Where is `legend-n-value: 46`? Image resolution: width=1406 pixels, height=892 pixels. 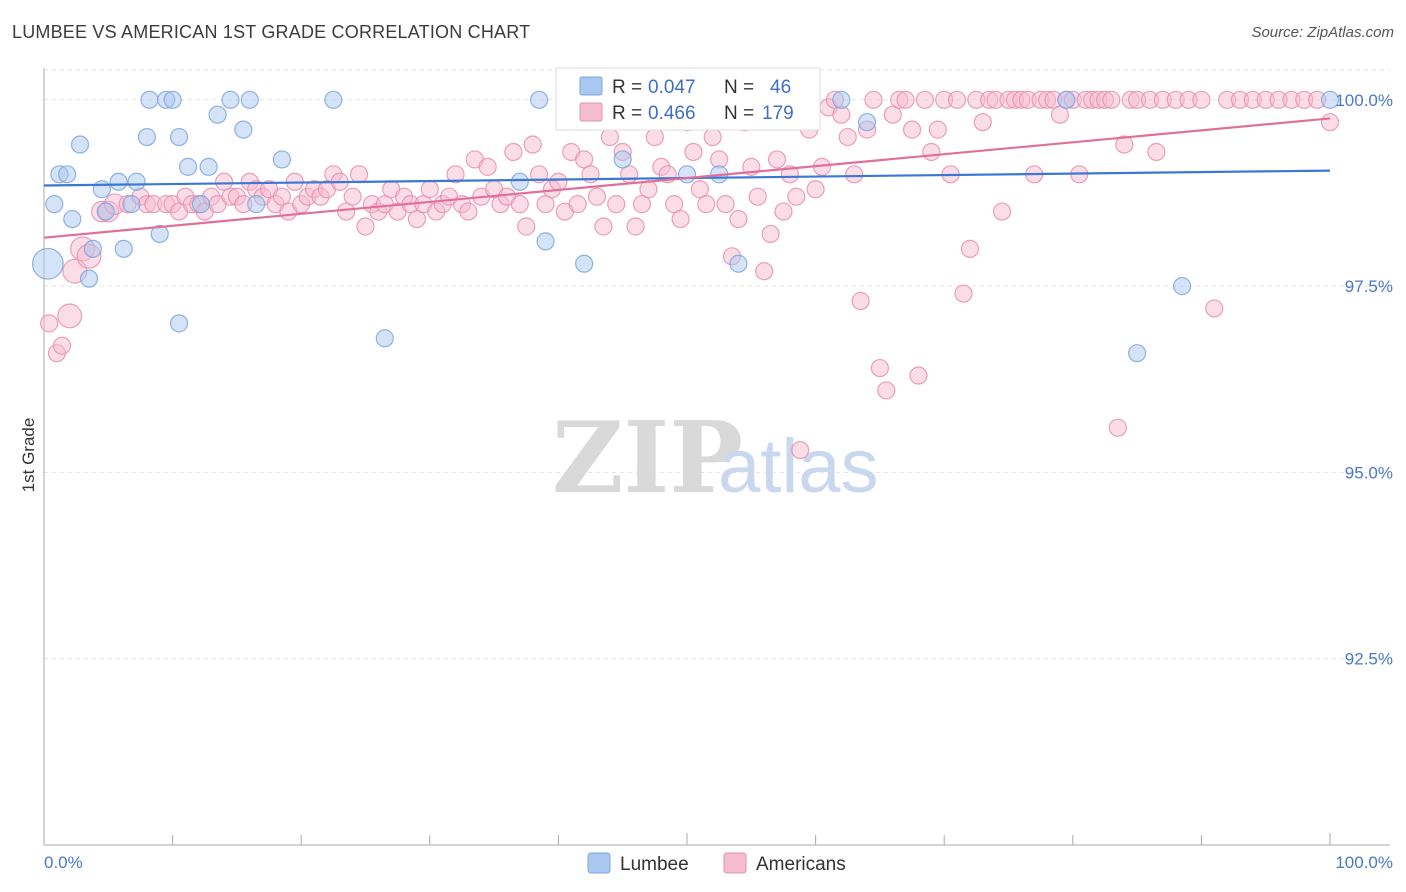
legend-n-value: 46 is located at coordinates (780, 87).